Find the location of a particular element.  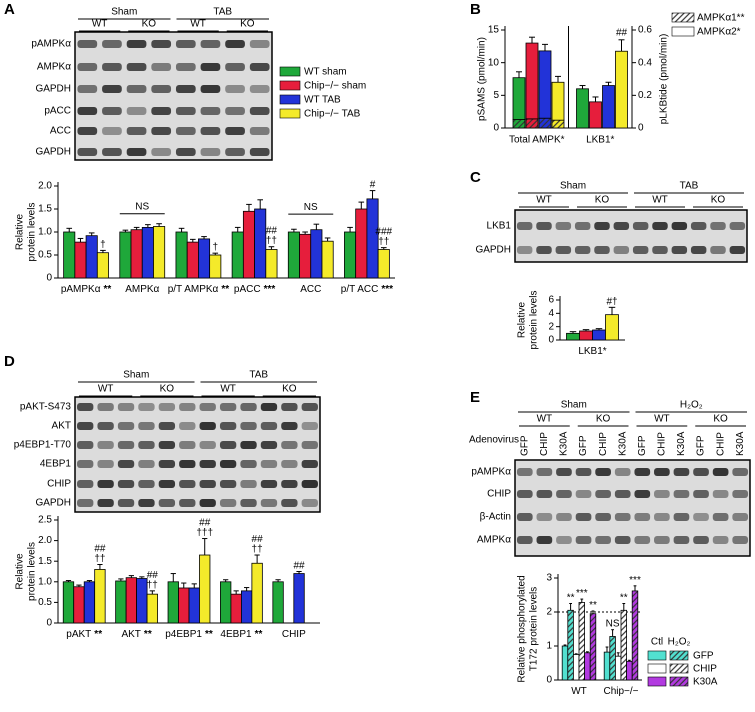

y-tick-label: 0.5 is located at coordinates (45, 255).